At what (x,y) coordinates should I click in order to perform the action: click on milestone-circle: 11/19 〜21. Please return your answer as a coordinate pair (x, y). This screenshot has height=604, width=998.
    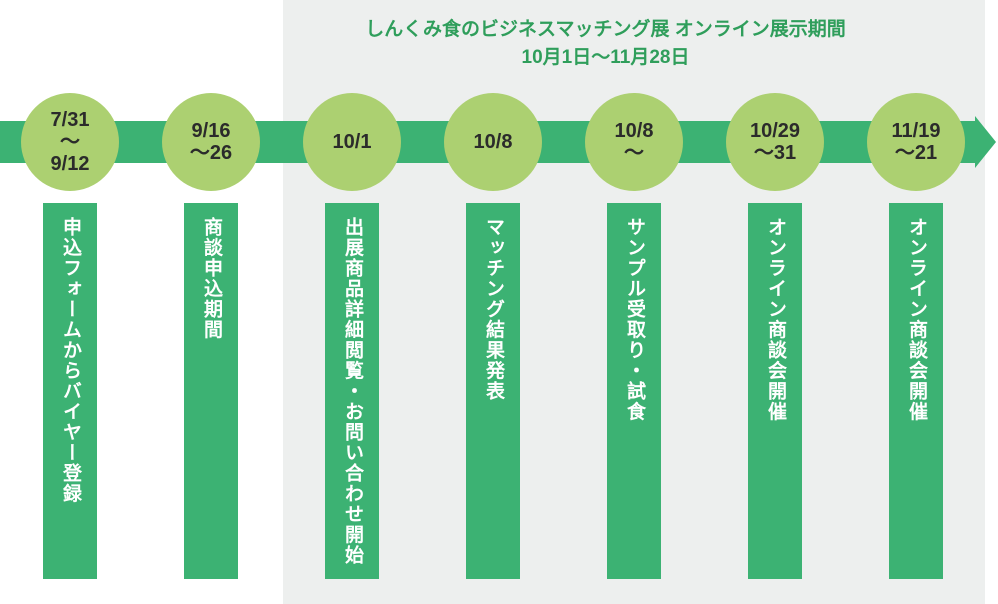
    Looking at the image, I should click on (916, 142).